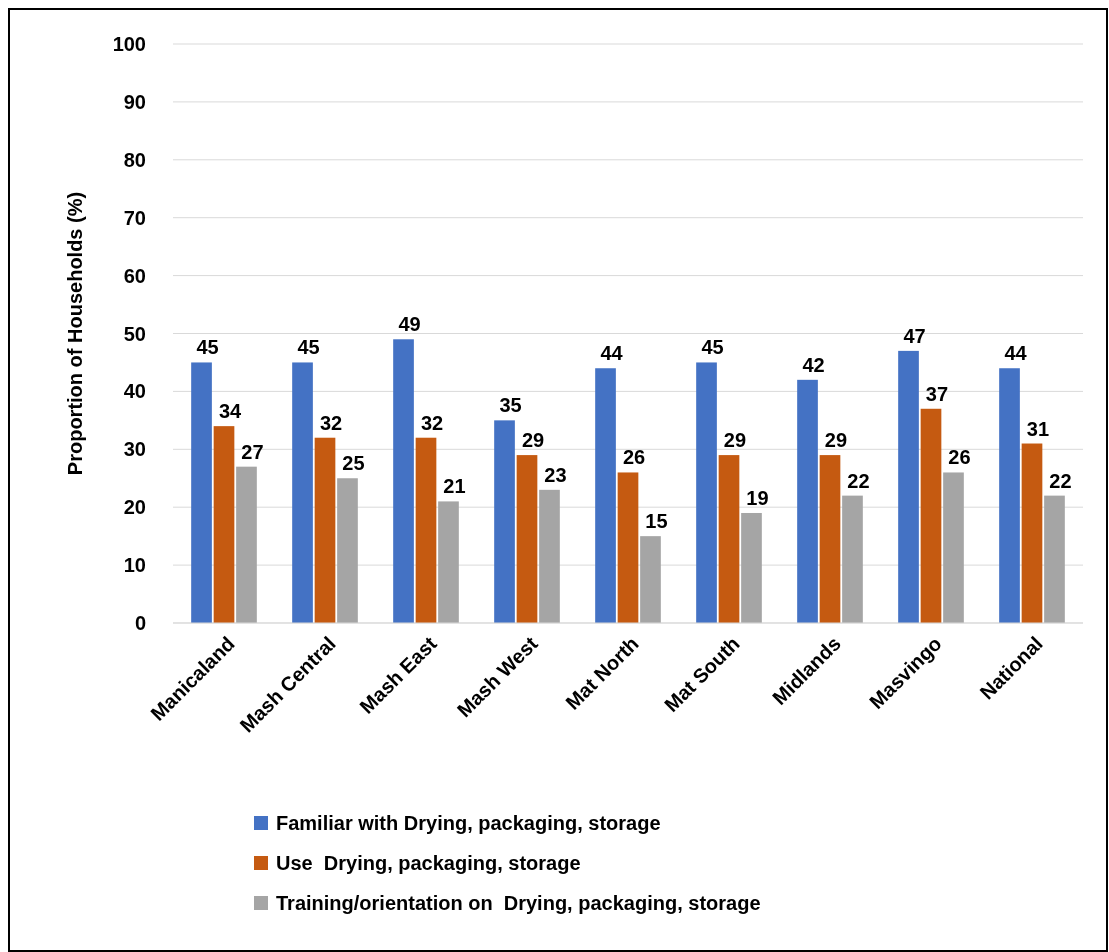 The image size is (1109, 952). I want to click on y-tick-label: 10, so click(134, 565).